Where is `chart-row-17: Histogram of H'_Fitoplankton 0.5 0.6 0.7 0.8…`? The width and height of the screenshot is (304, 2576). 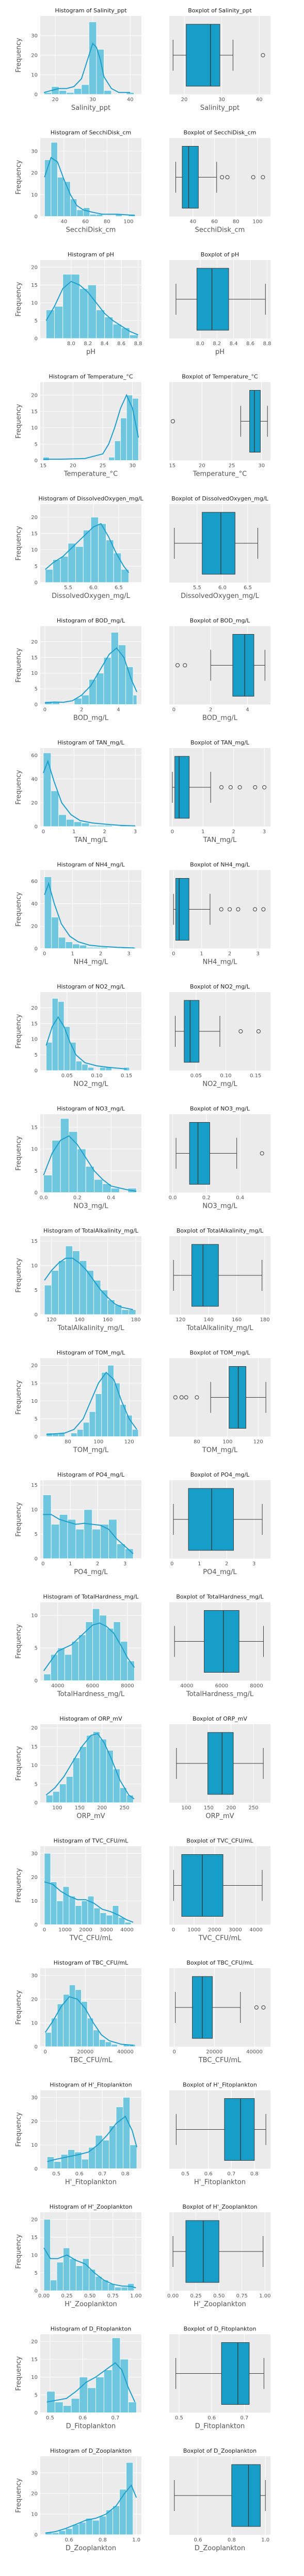
chart-row-17: Histogram of H'_Fitoplankton 0.5 0.6 0.7 0.8… is located at coordinates (142, 2134).